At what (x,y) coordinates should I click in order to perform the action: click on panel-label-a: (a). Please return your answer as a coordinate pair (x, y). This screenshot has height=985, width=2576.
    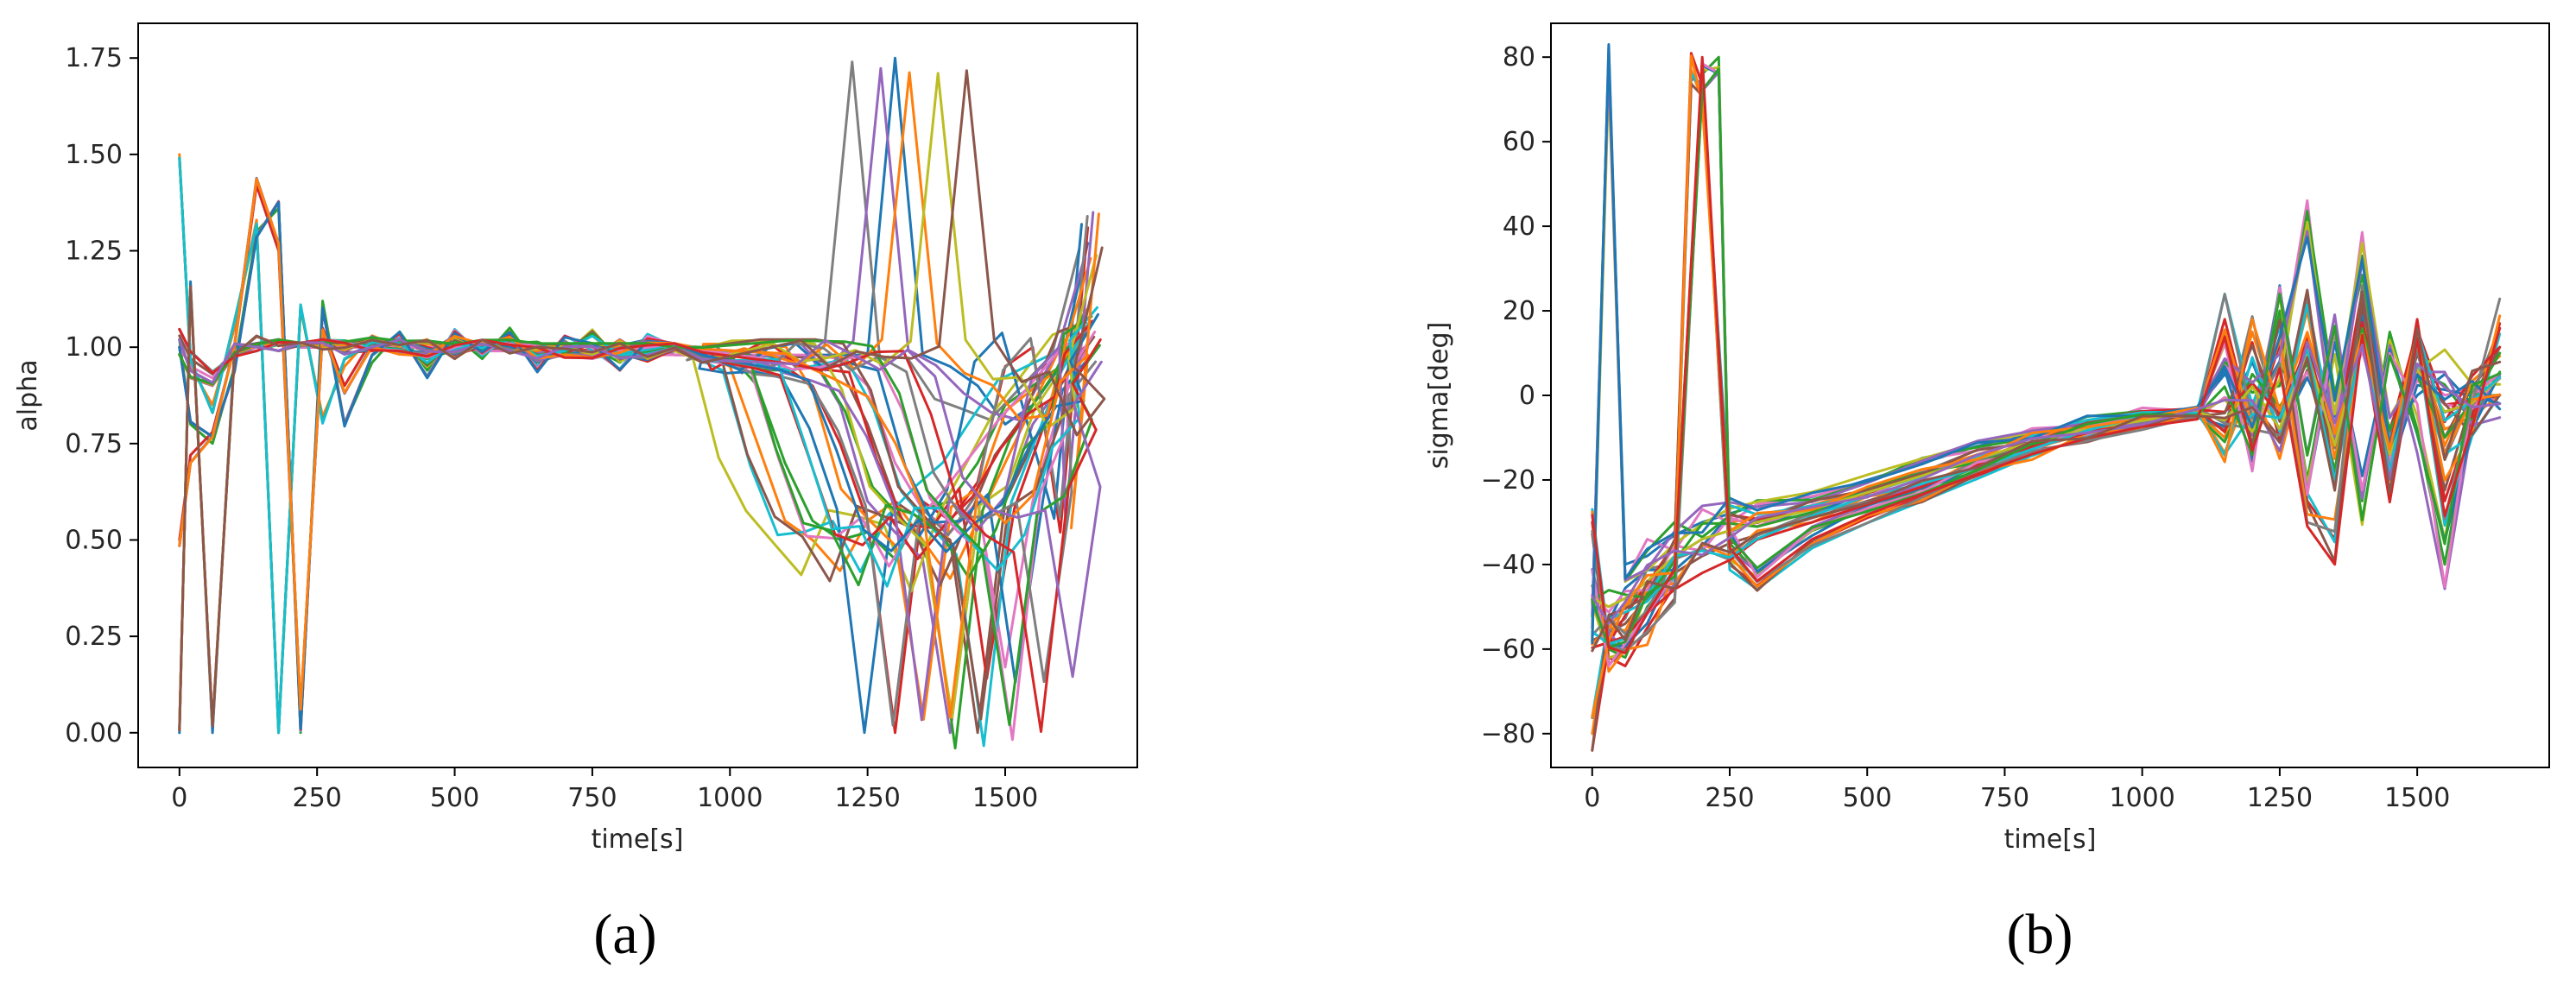
    Looking at the image, I should click on (624, 934).